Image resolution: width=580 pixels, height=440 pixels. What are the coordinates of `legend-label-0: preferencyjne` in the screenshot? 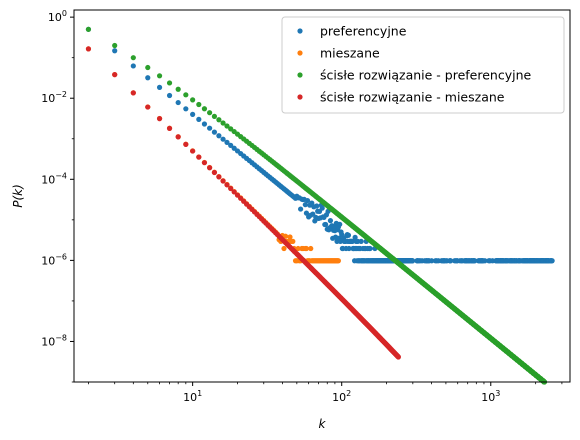 It's located at (363, 31).